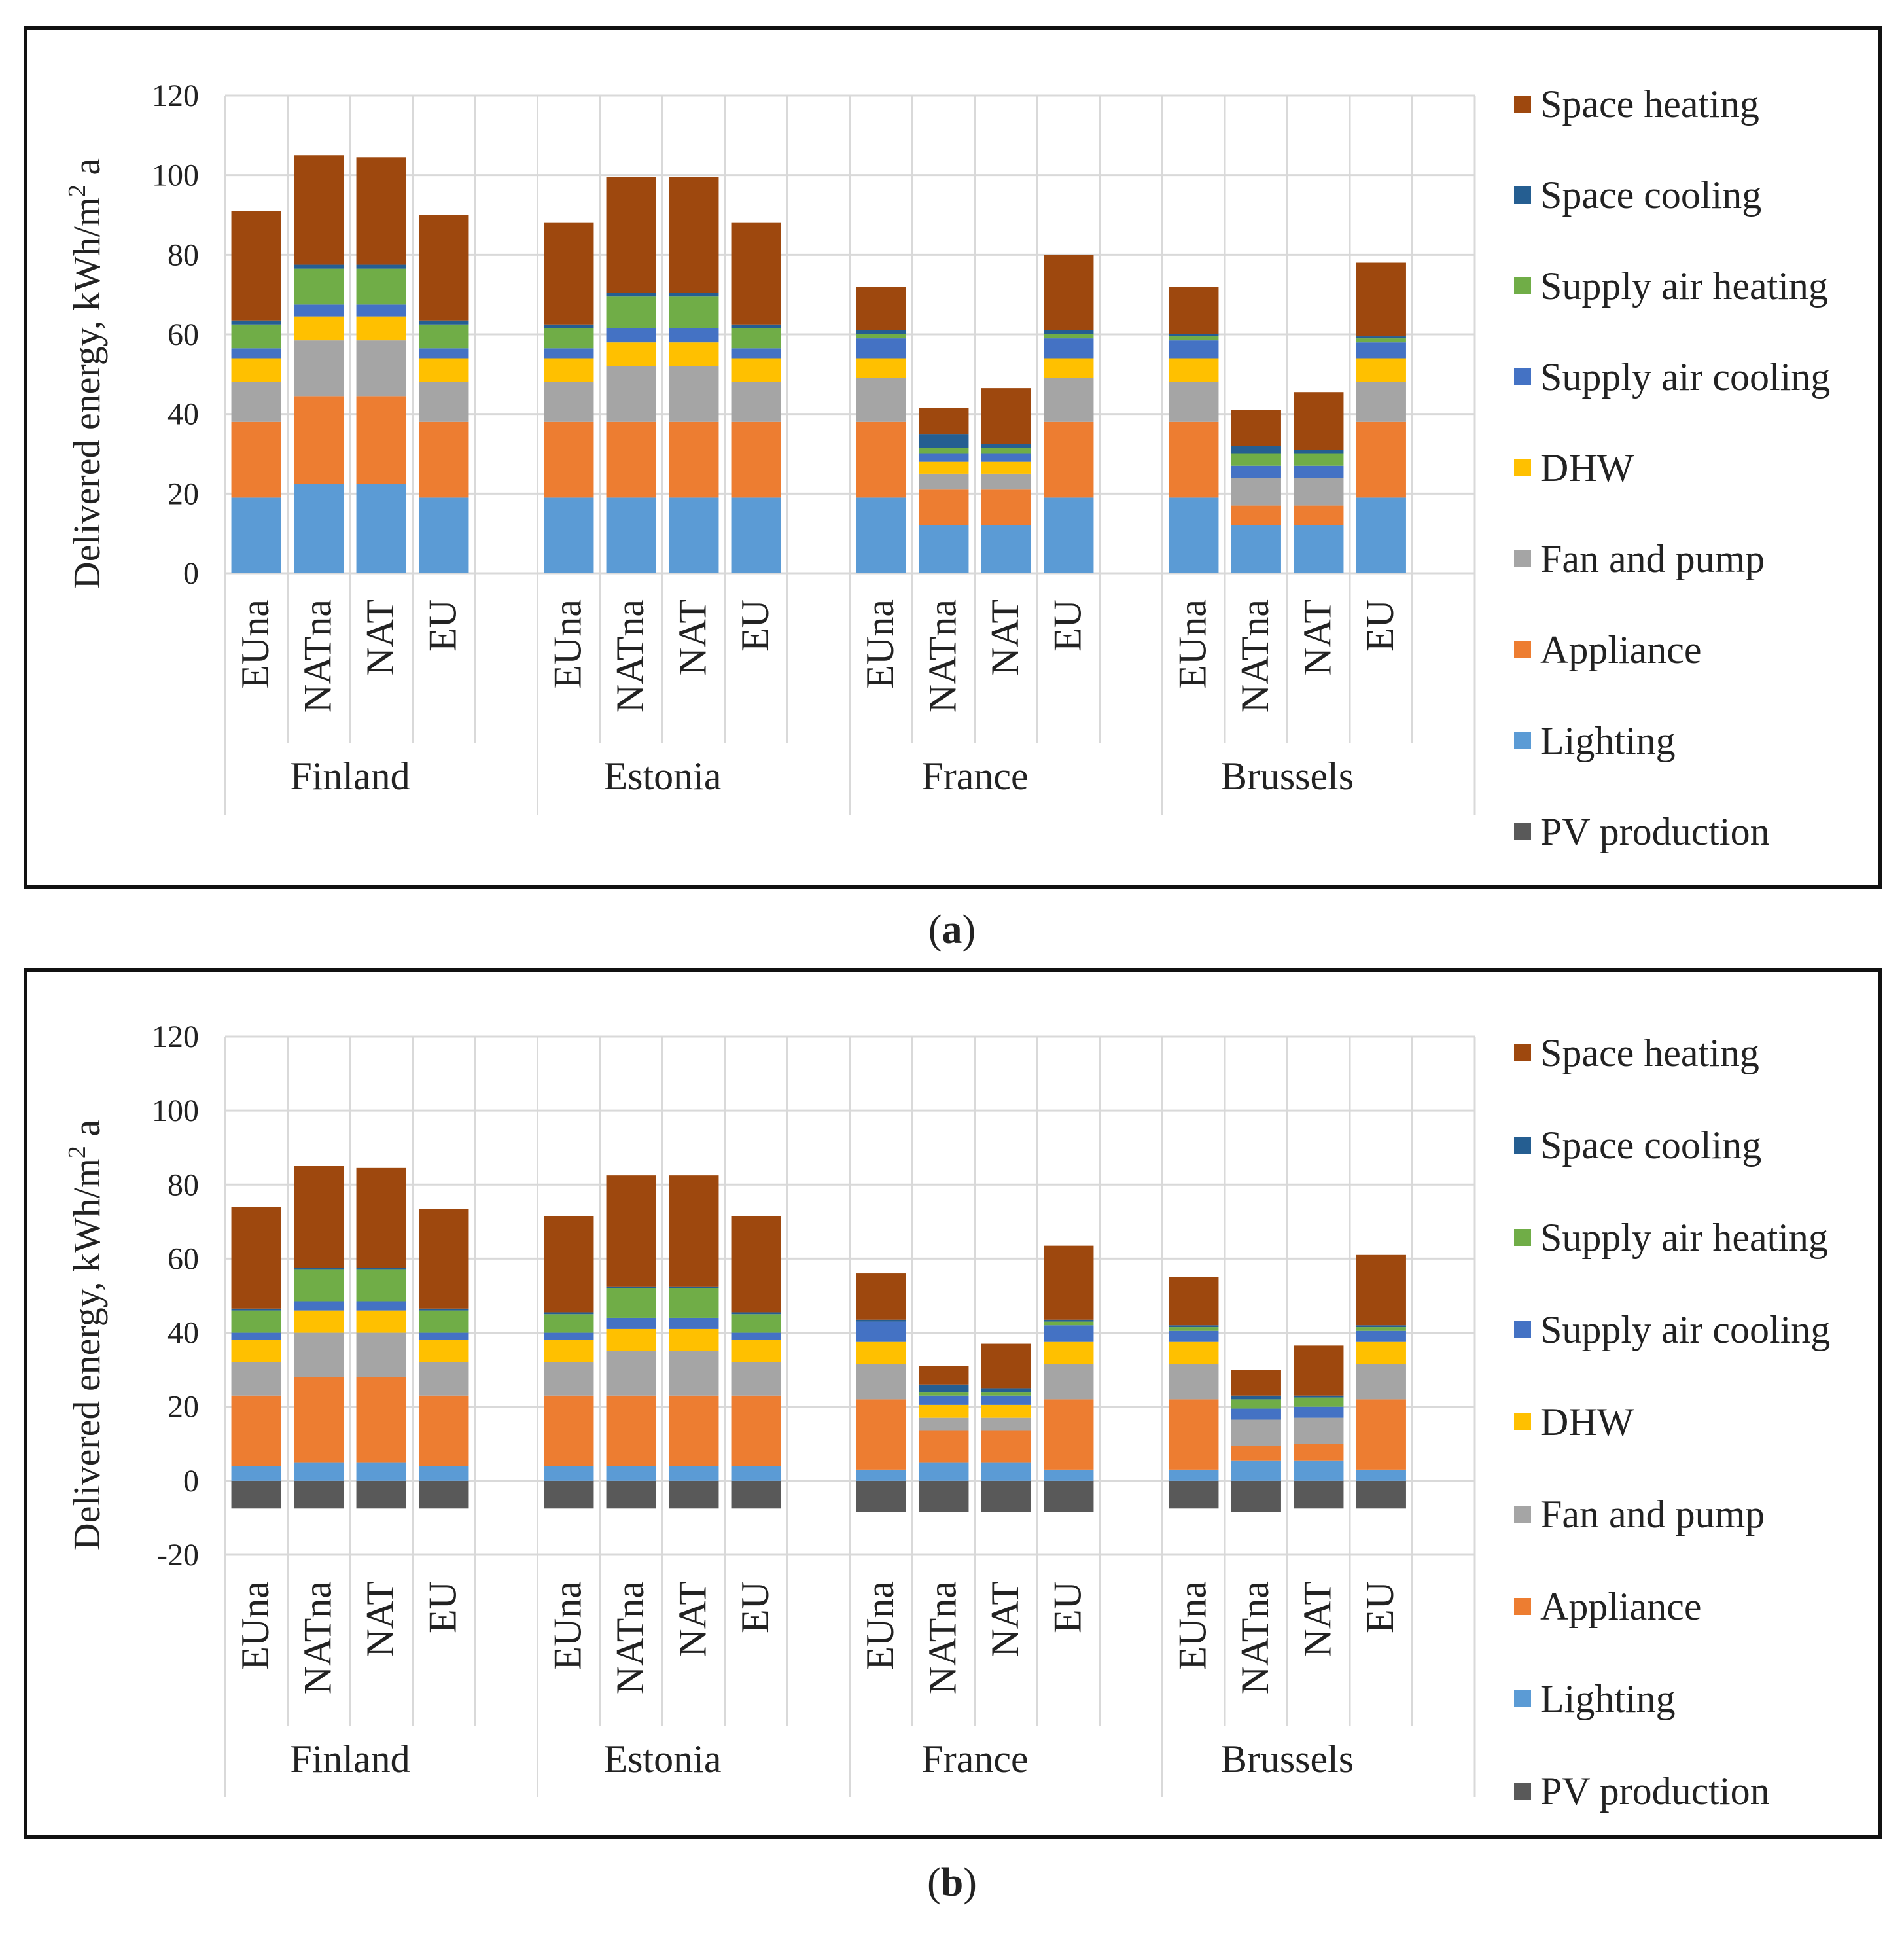 This screenshot has height=1935, width=1904. Describe the element at coordinates (183, 255) in the screenshot. I see `y-tick-label: 80` at that location.